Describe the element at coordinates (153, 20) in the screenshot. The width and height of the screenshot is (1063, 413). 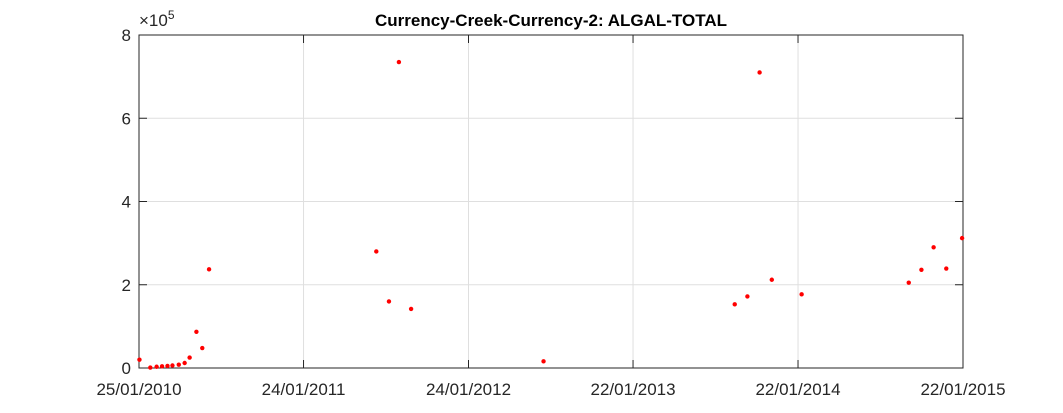
I see `y-axis-multiplier-base: ×10` at that location.